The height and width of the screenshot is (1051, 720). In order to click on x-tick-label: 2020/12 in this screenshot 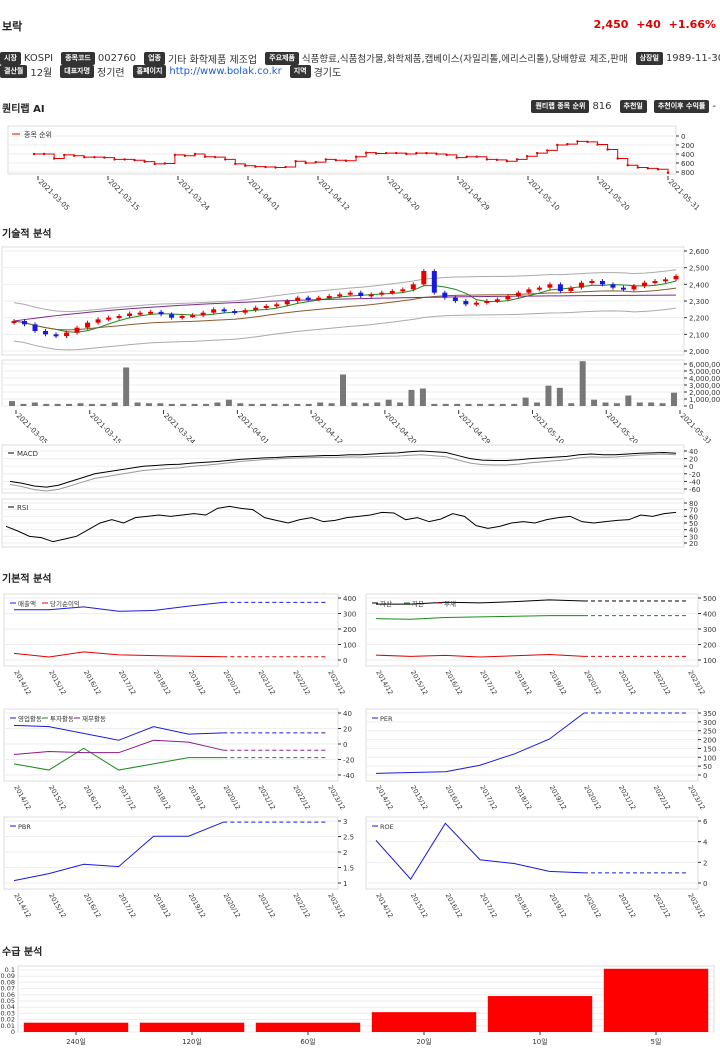, I will do `click(592, 682)`.